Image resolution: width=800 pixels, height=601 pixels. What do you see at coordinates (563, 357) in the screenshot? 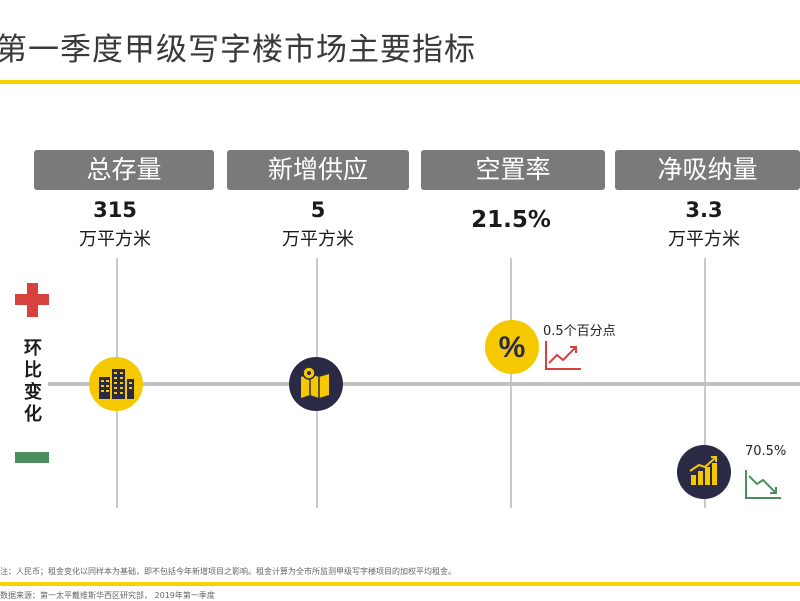
I see `trend-up-icon` at bounding box center [563, 357].